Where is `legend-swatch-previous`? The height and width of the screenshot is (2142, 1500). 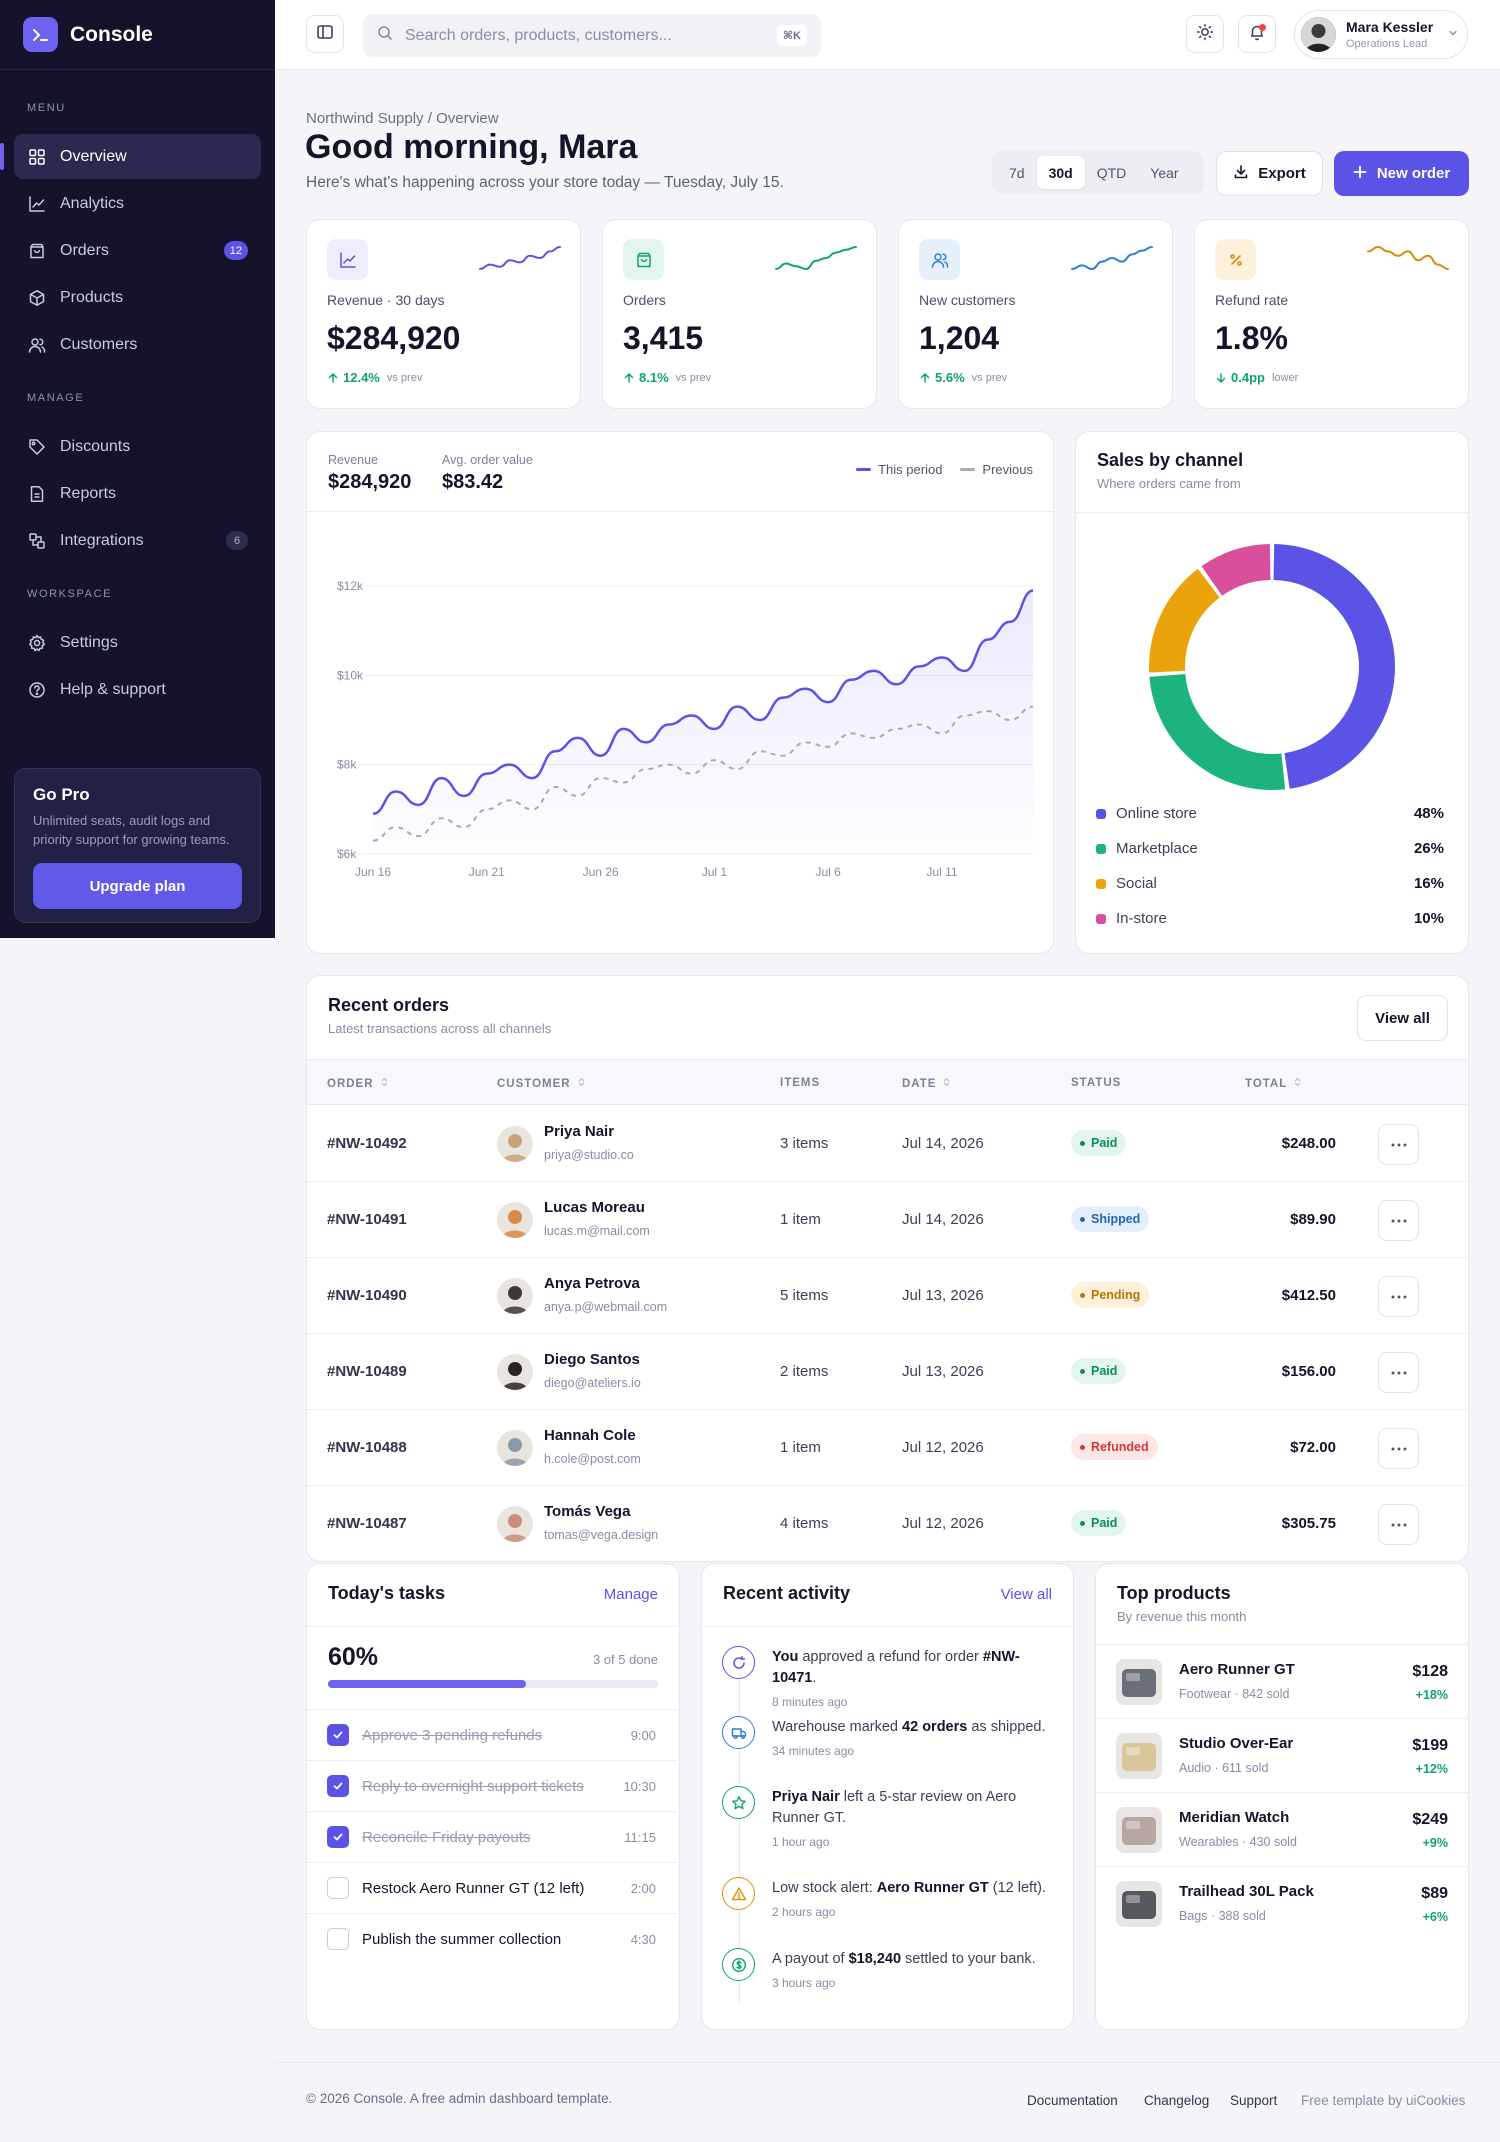 legend-swatch-previous is located at coordinates (968, 469).